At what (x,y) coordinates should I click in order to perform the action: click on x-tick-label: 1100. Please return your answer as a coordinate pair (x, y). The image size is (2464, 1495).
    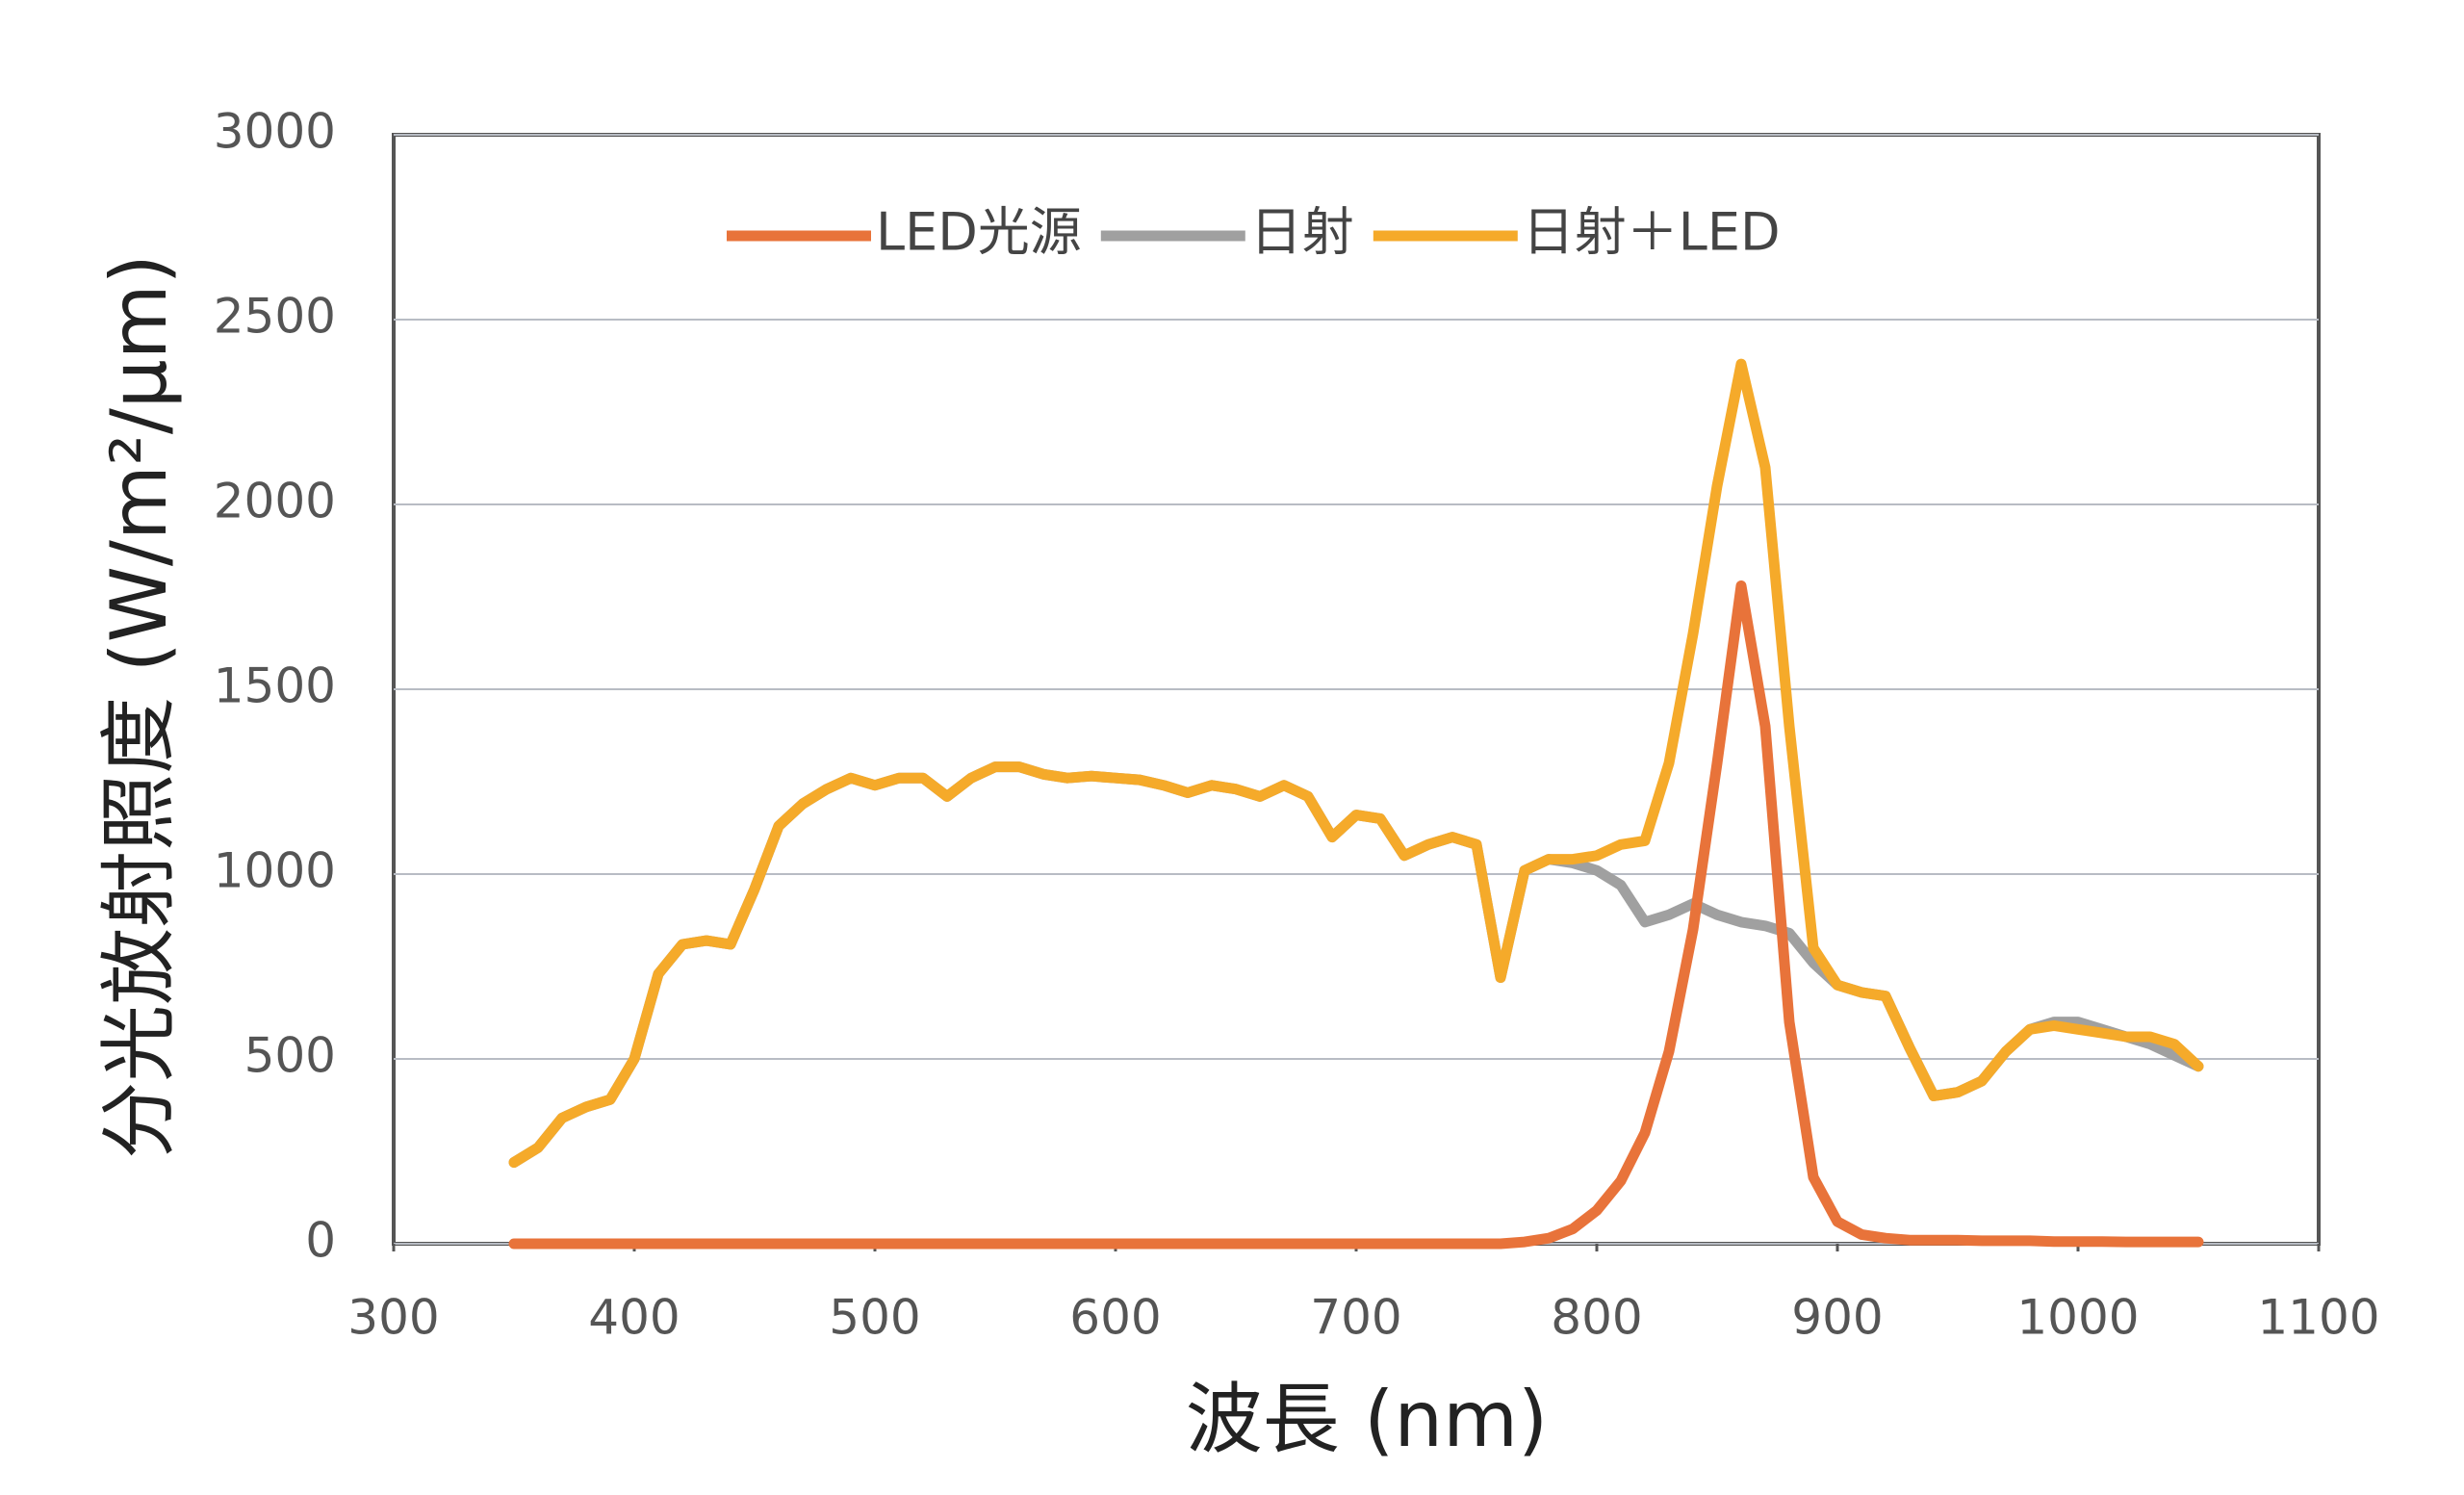
    Looking at the image, I should click on (2318, 1318).